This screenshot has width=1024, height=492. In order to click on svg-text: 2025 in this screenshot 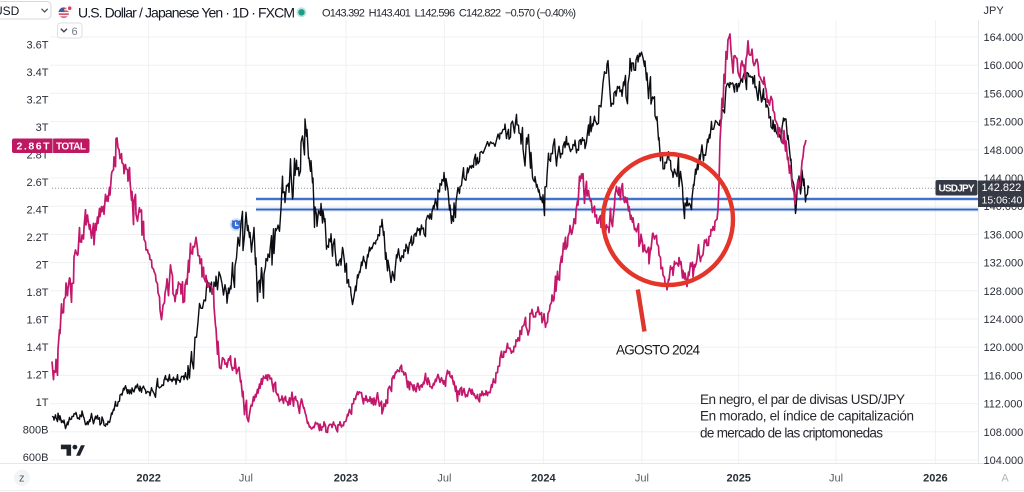, I will do `click(738, 479)`.